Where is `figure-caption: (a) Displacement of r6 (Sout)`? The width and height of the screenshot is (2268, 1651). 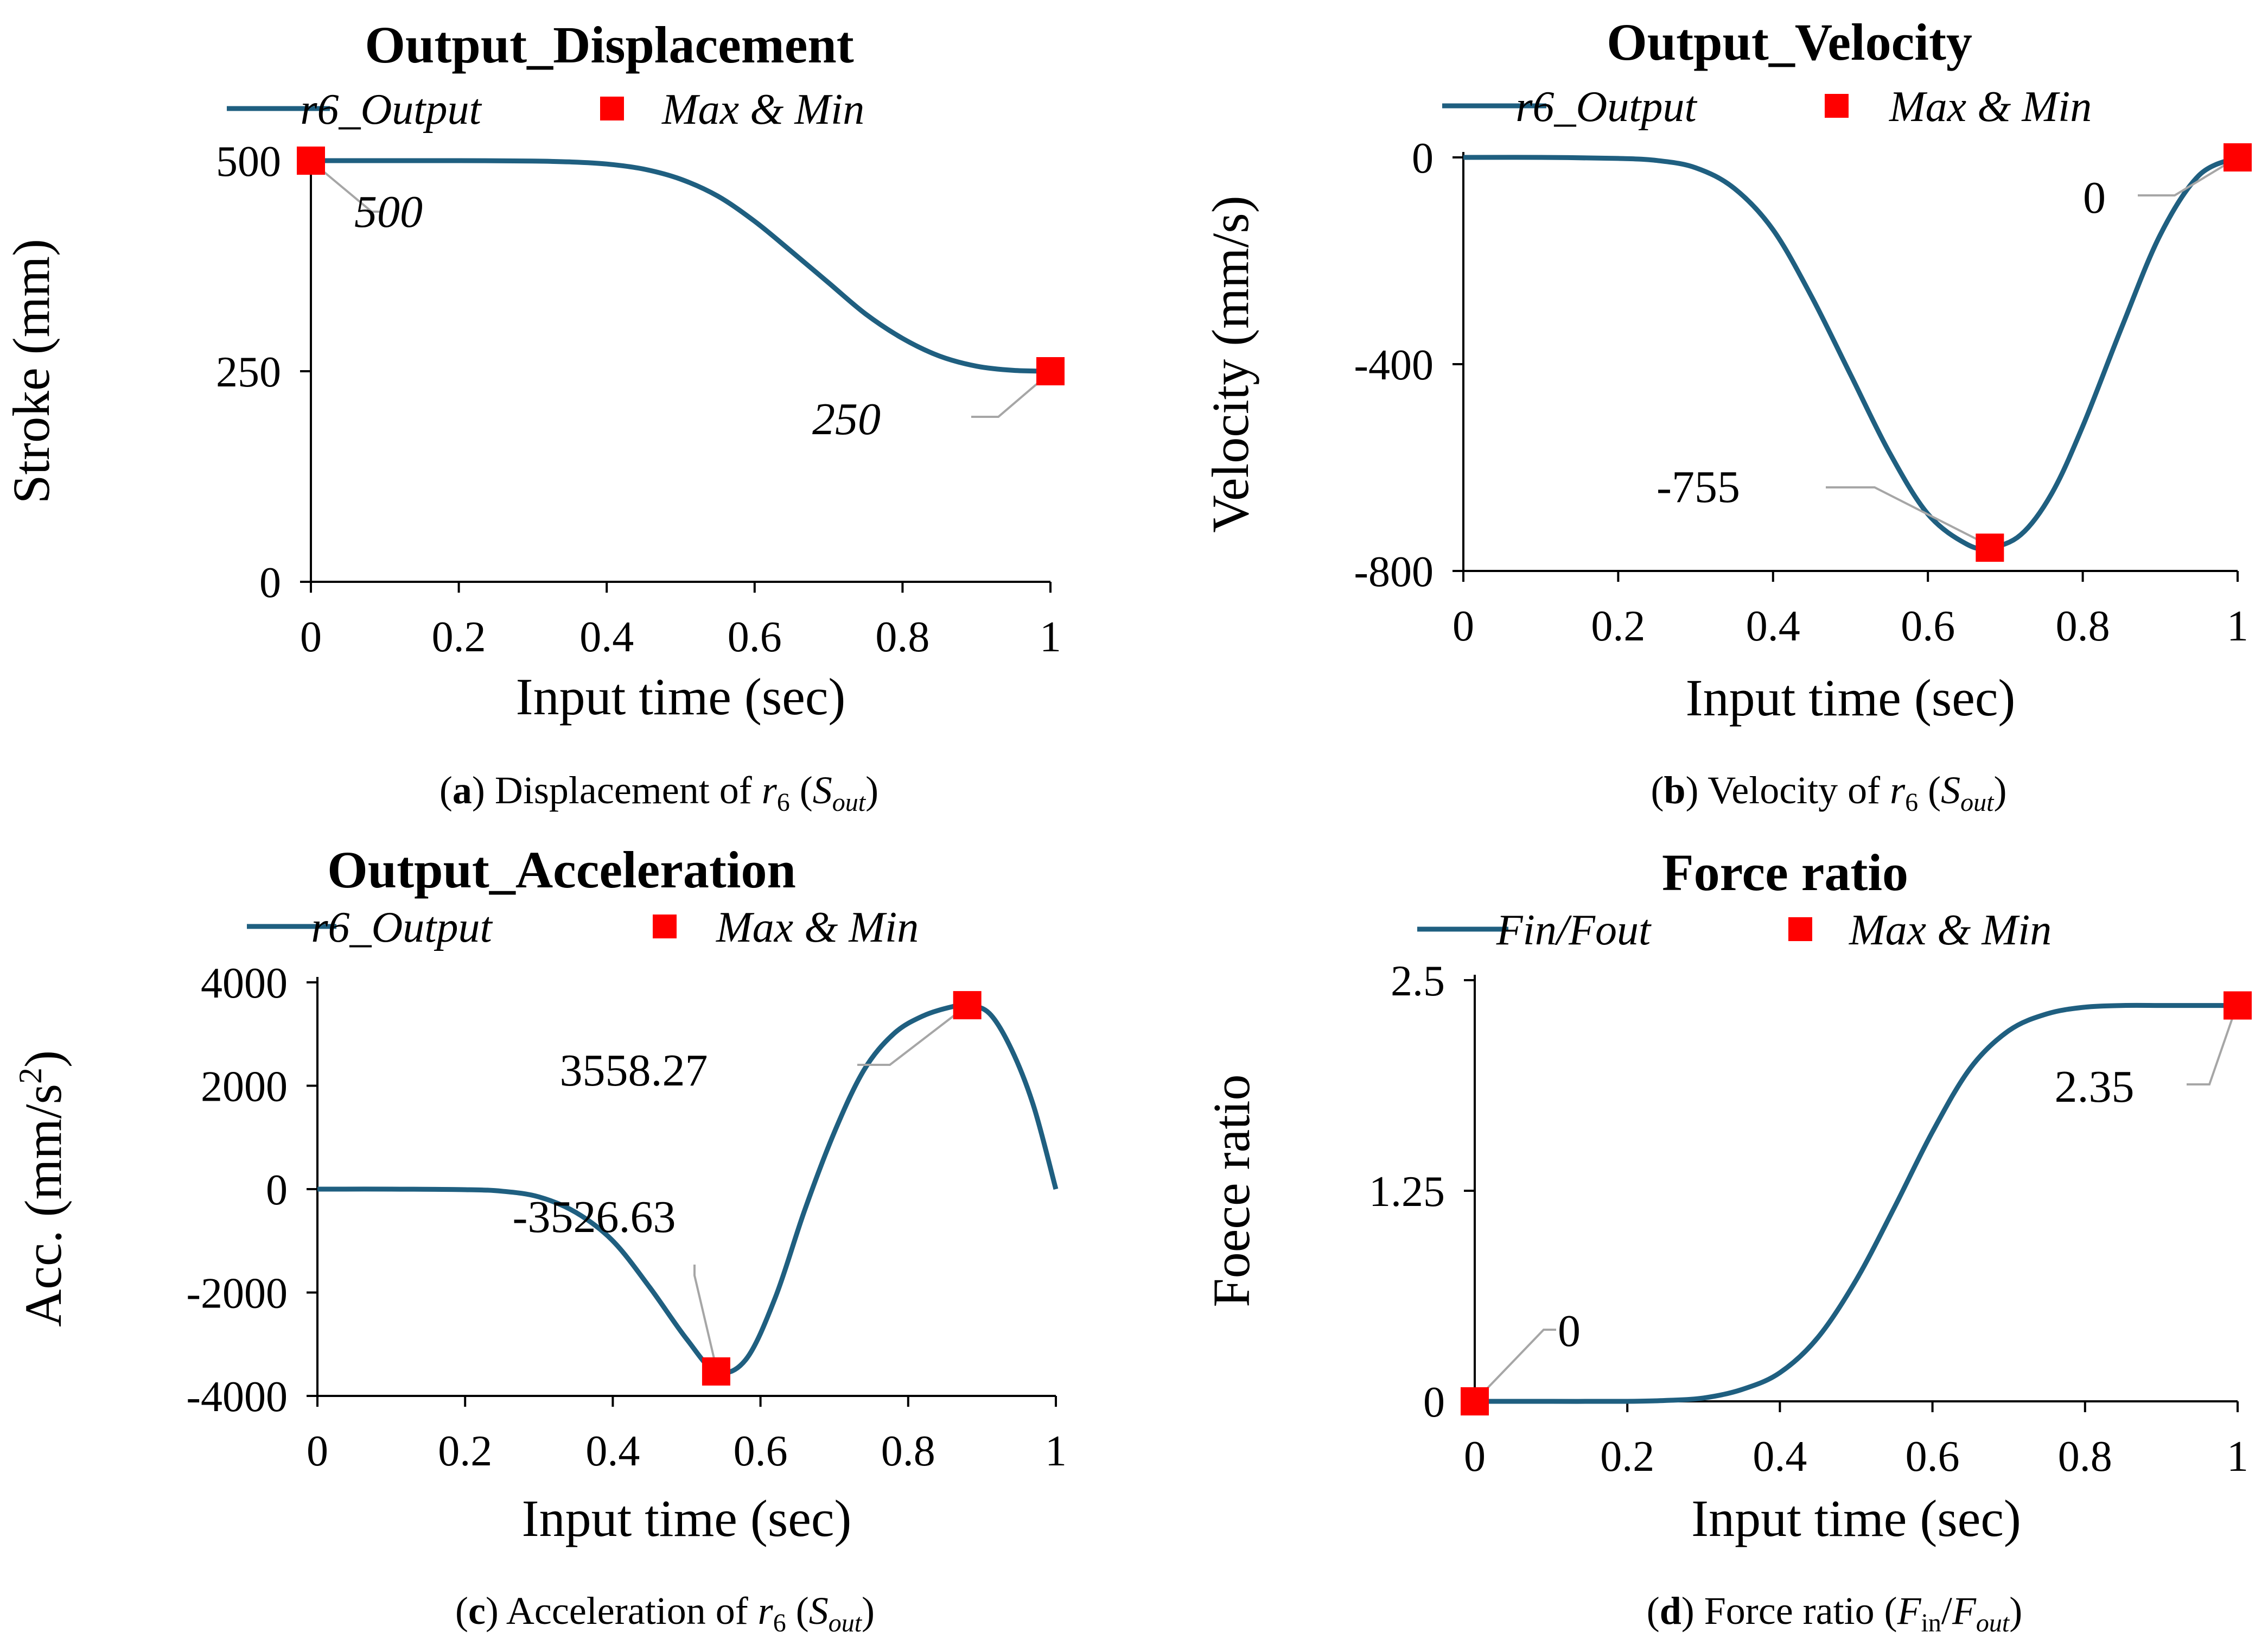 figure-caption: (a) Displacement of r6 (Sout) is located at coordinates (658, 793).